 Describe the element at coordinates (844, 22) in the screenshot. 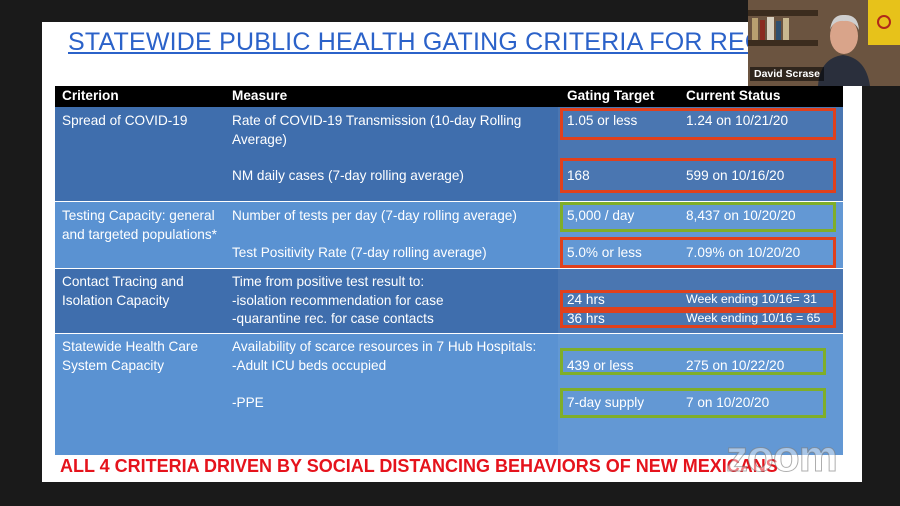

I see `person-hair` at that location.